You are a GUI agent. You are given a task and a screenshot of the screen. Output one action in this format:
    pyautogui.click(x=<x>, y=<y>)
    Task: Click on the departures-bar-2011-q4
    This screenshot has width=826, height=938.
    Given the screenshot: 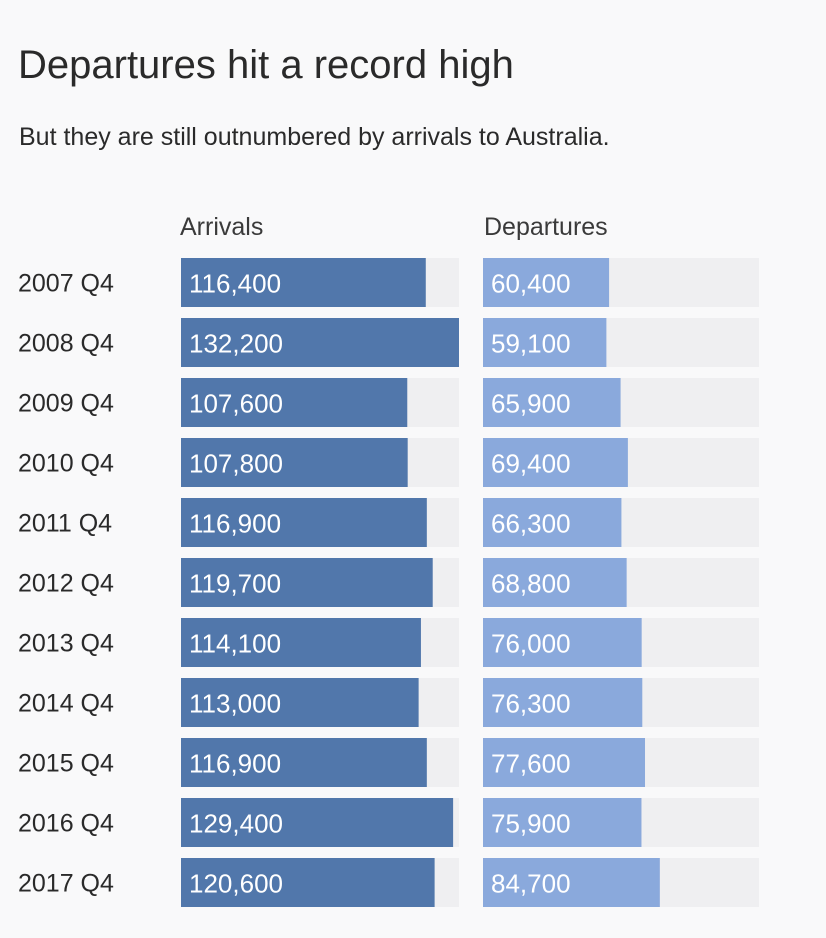 What is the action you would take?
    pyautogui.click(x=552, y=522)
    